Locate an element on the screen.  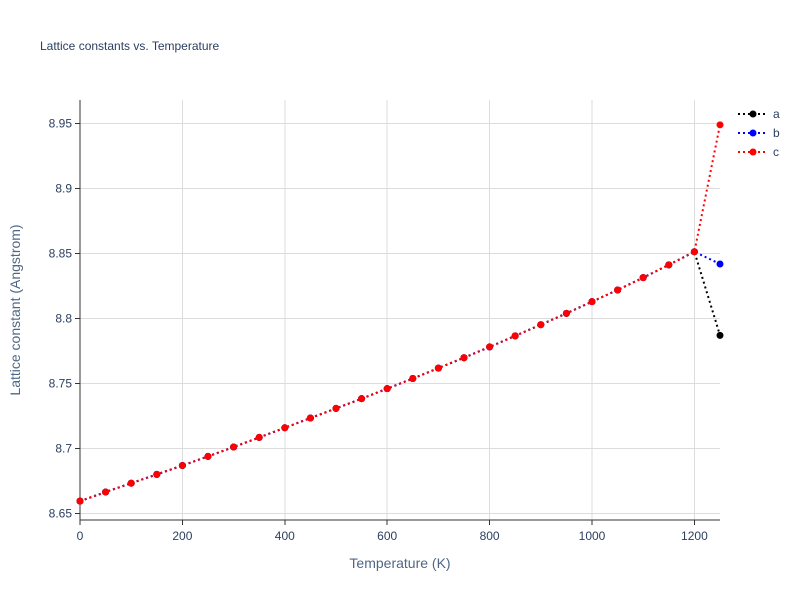
x-axis-title: Temperature (K) is located at coordinates (399, 563).